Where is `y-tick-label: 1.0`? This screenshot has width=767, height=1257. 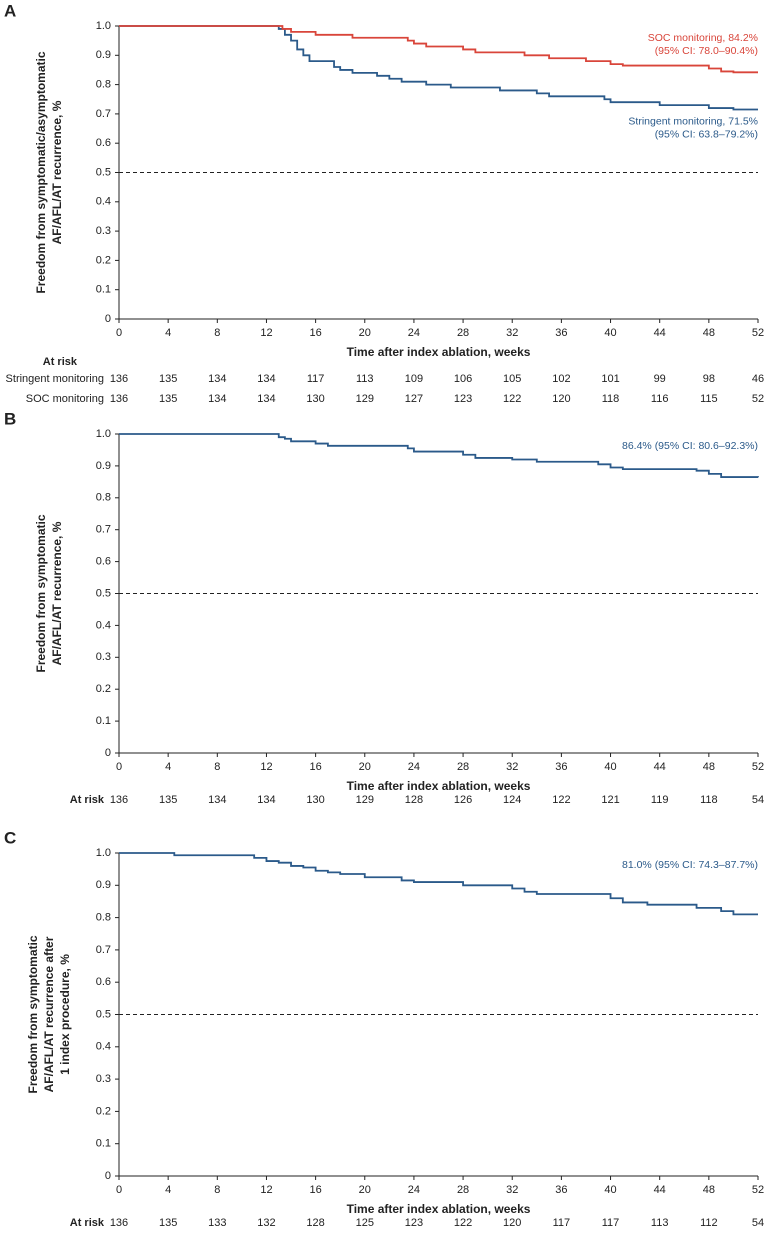
y-tick-label: 1.0 is located at coordinates (103, 26).